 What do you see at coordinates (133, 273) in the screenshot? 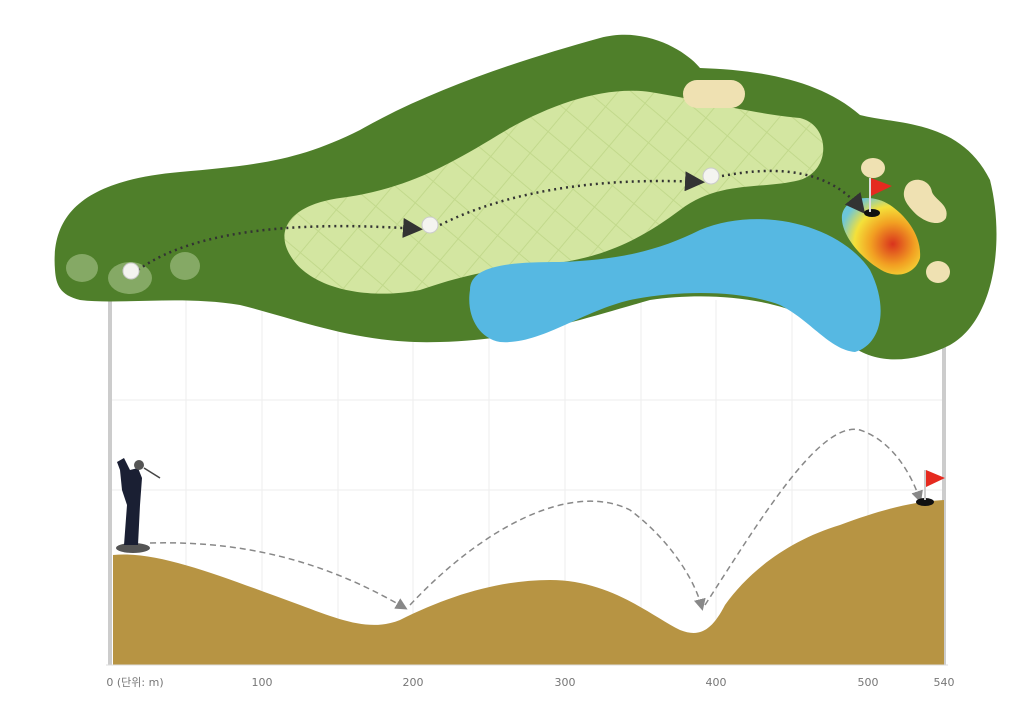
I see `tee-boxes` at bounding box center [133, 273].